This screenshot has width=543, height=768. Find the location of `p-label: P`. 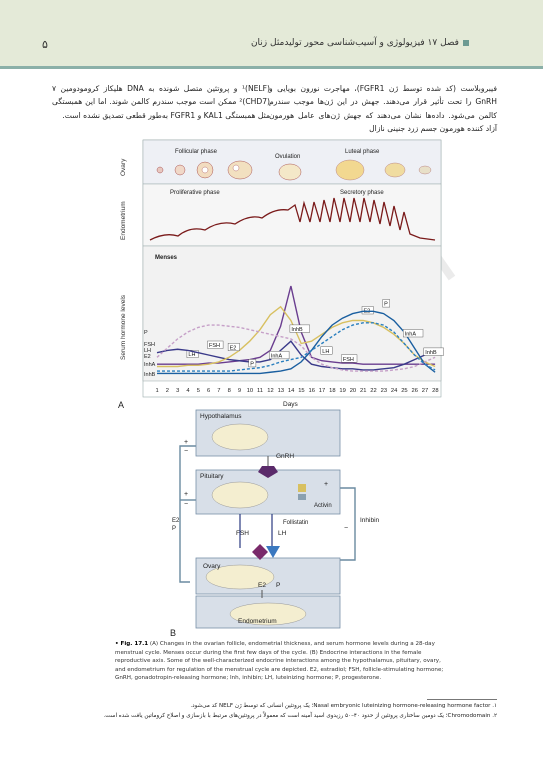

p-label: P is located at coordinates (278, 585).